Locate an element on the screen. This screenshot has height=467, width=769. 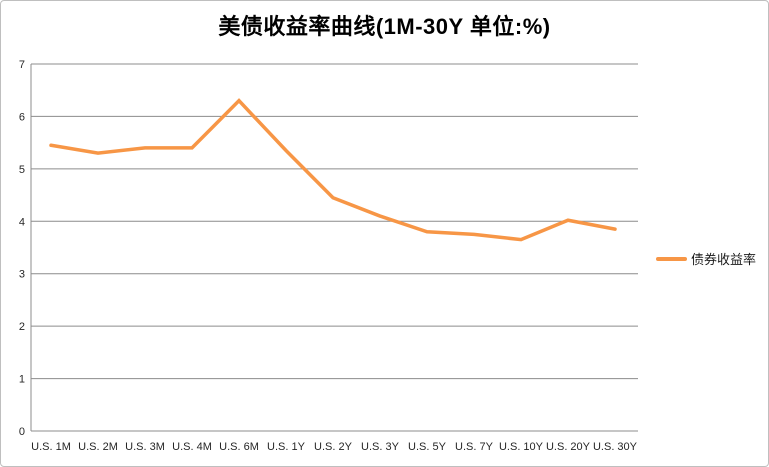
y-tick-label-3: 3 is located at coordinates (22, 275).